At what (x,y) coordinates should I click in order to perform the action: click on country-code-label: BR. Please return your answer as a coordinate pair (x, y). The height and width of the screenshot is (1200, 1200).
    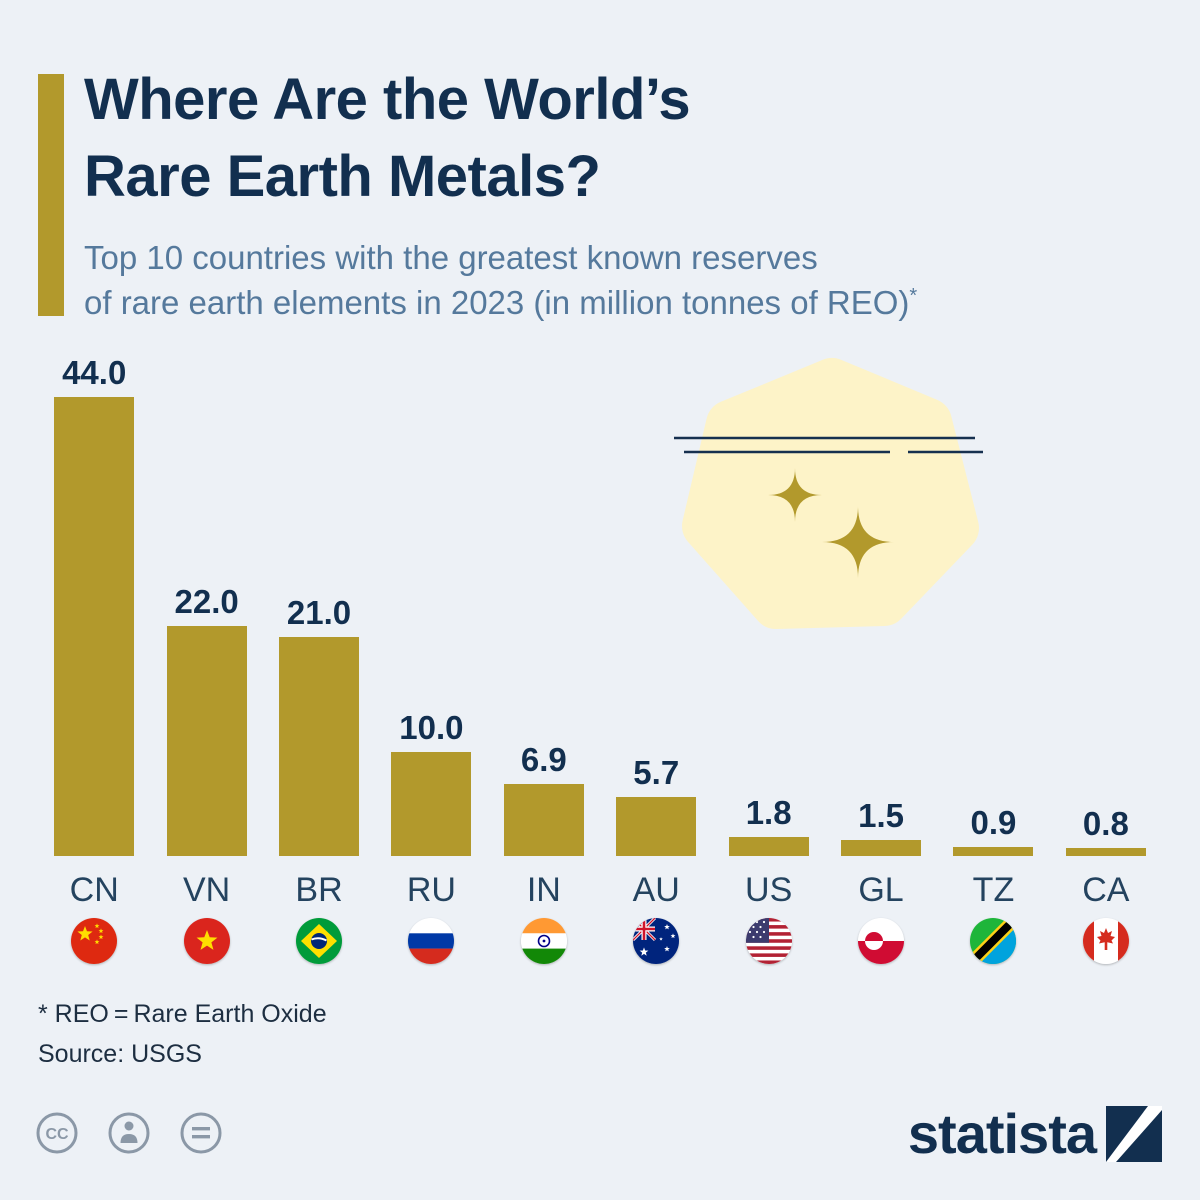
    Looking at the image, I should click on (319, 890).